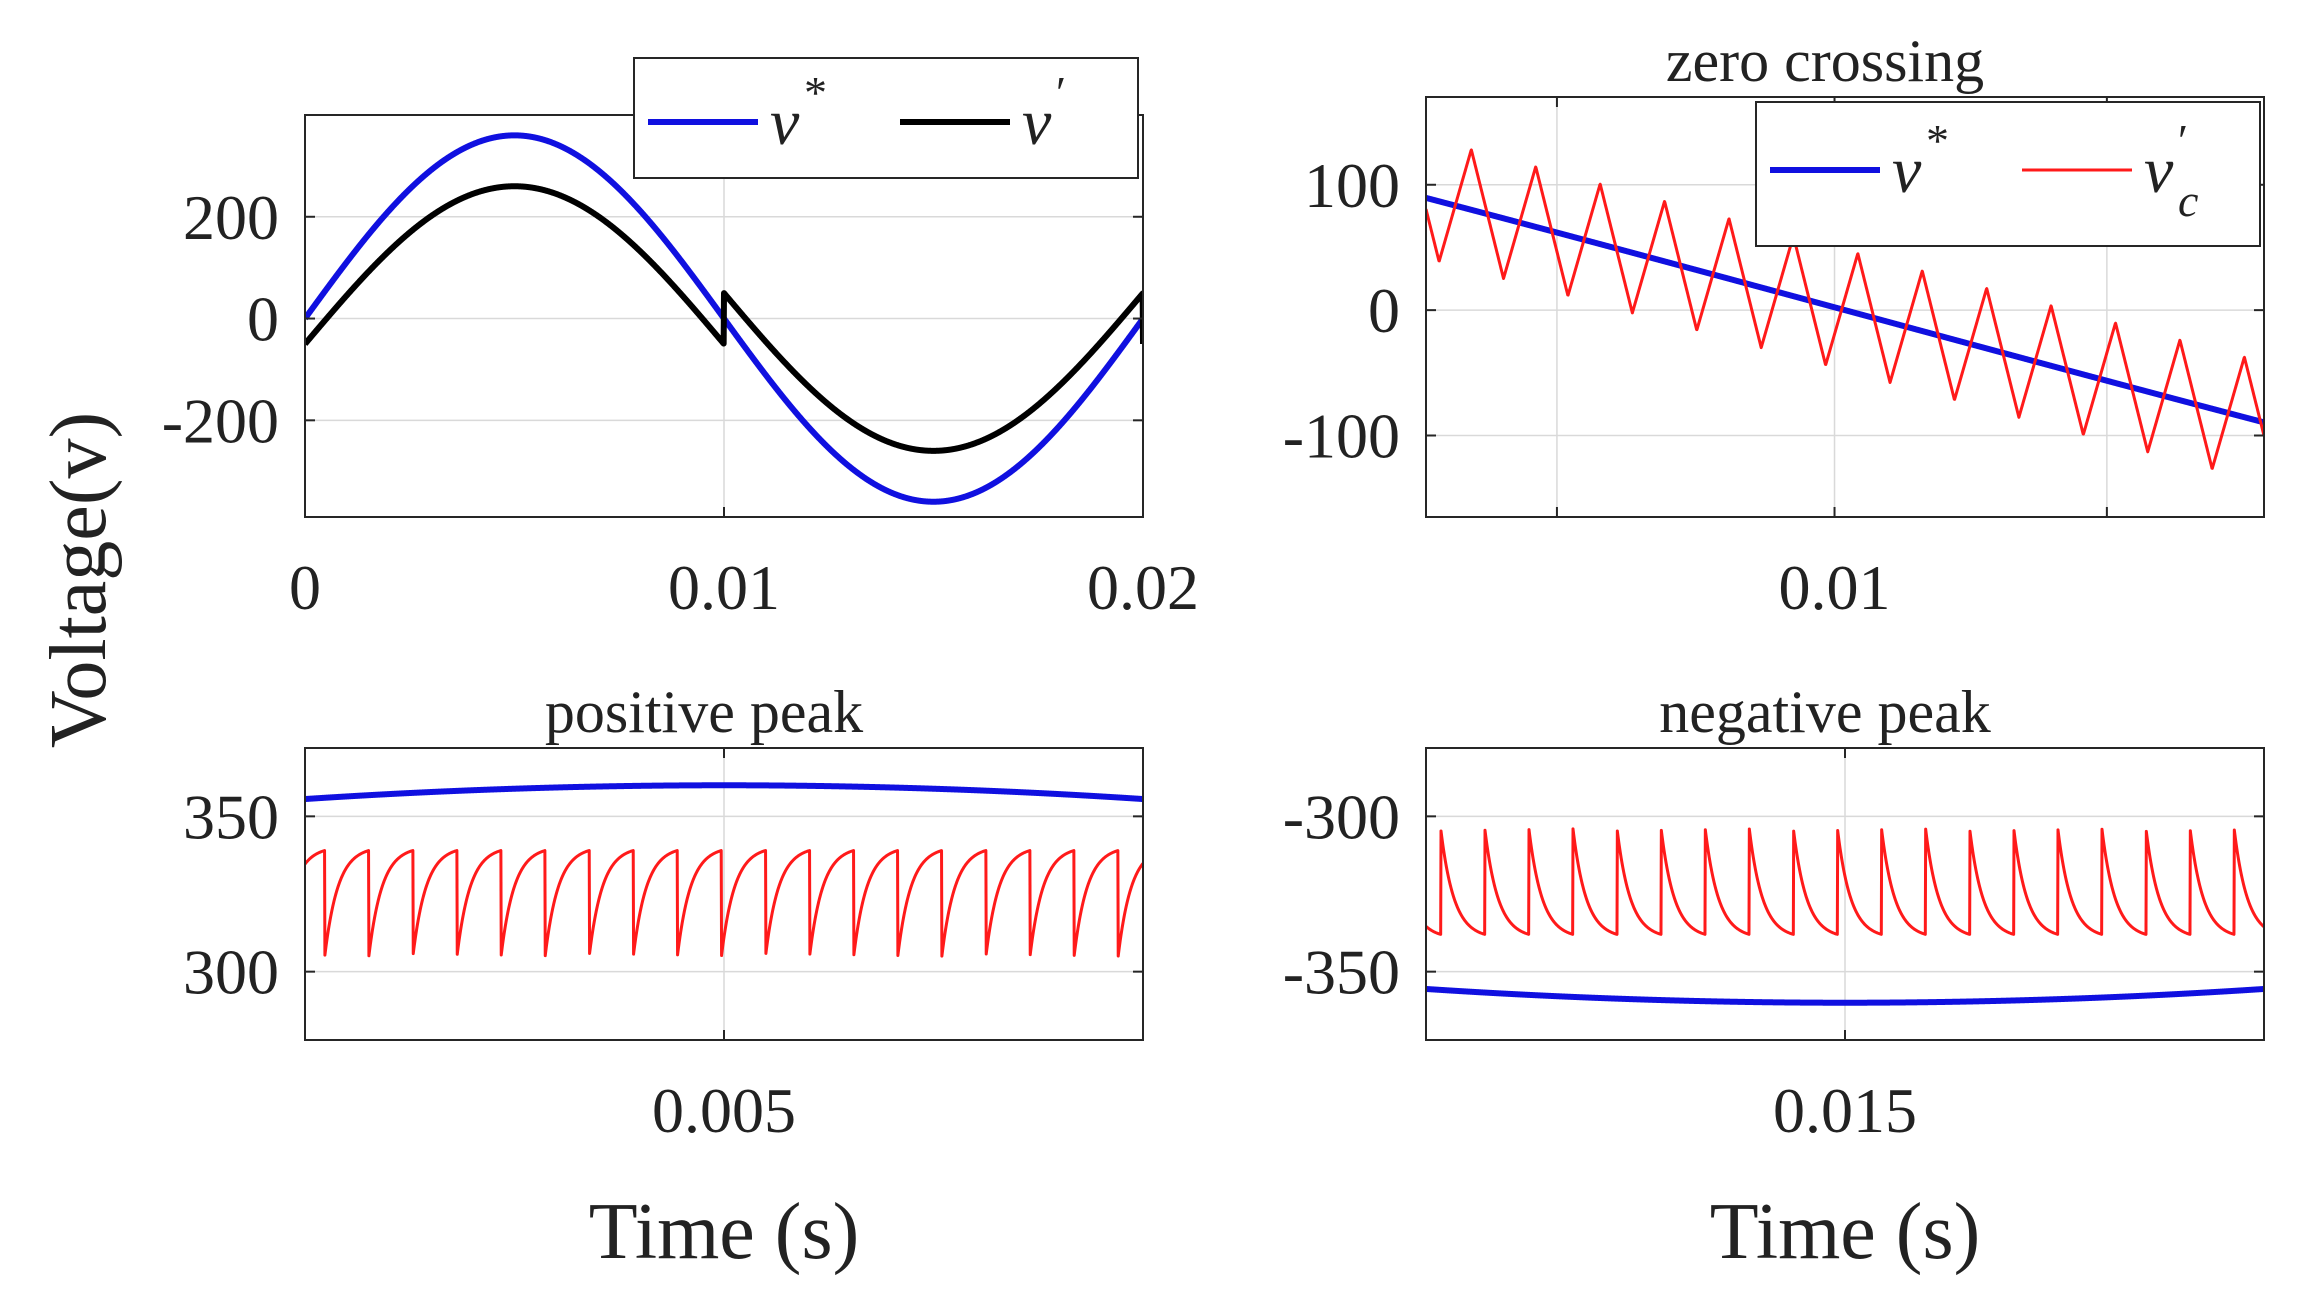 This screenshot has width=2304, height=1310. What do you see at coordinates (79, 580) in the screenshot?
I see `y-axis-label: Voltage(v)` at bounding box center [79, 580].